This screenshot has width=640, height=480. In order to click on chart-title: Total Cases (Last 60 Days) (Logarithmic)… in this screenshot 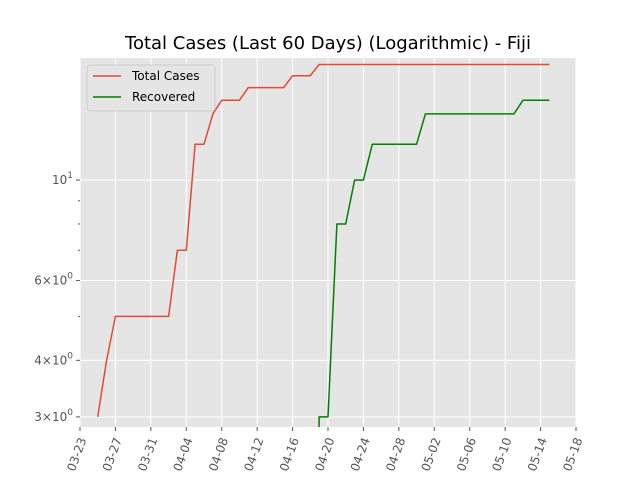, I will do `click(327, 43)`.